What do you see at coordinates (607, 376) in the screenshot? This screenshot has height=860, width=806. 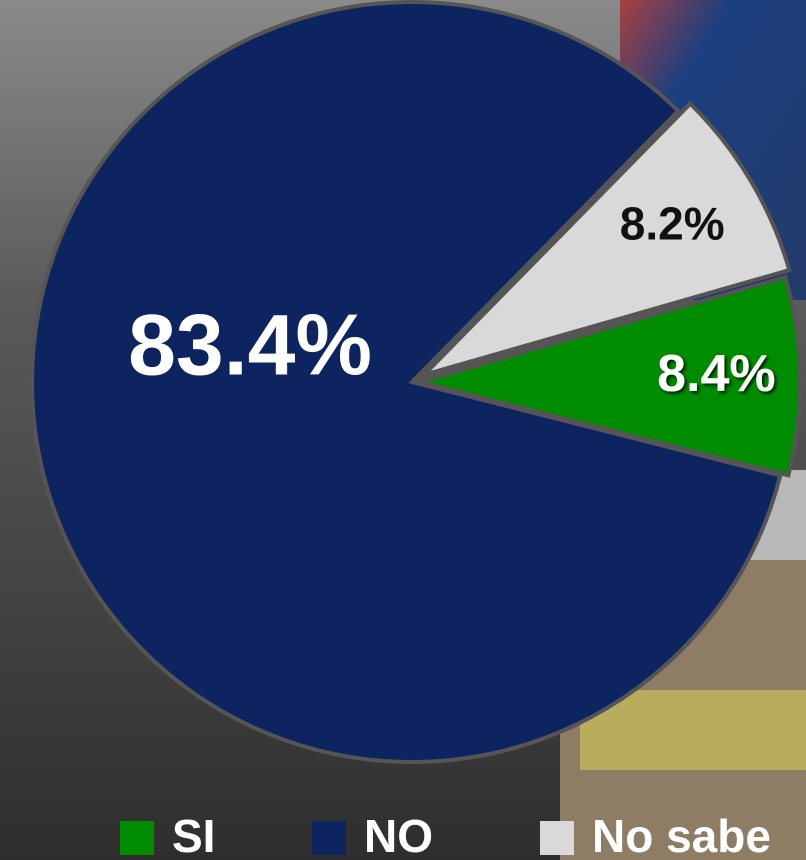 I see `pie-slice` at bounding box center [607, 376].